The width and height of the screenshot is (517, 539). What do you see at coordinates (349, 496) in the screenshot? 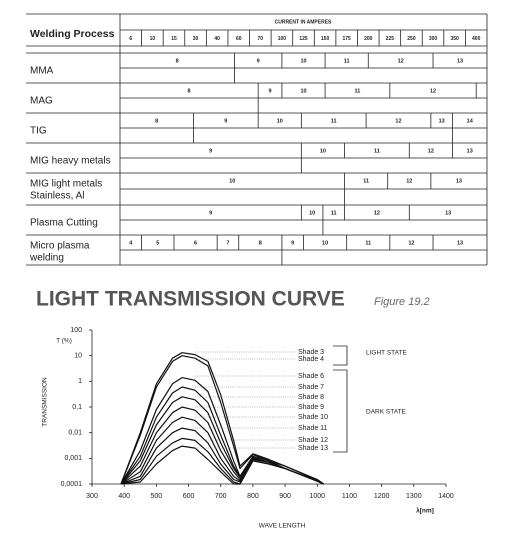
I see `x-tick-label: 1100` at bounding box center [349, 496].